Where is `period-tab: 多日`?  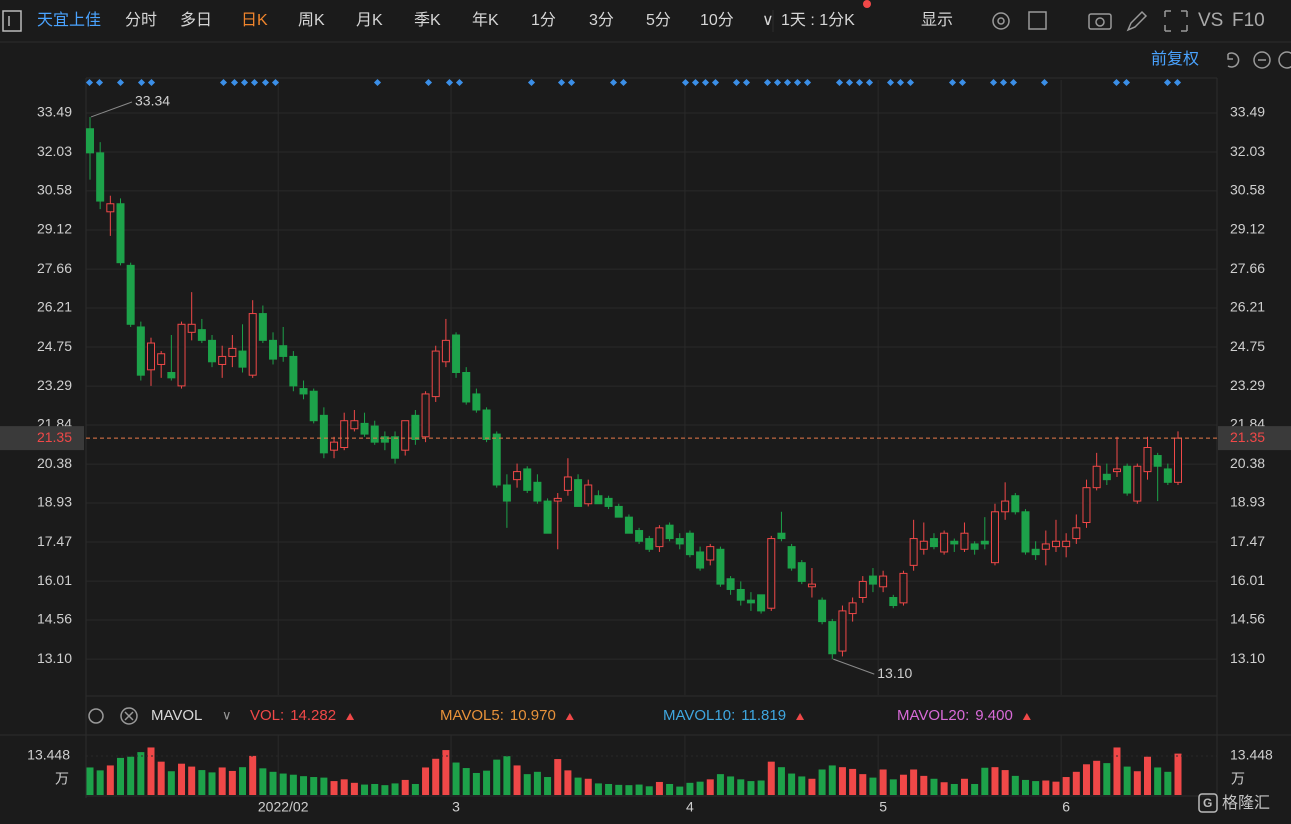
period-tab: 多日 is located at coordinates (196, 20).